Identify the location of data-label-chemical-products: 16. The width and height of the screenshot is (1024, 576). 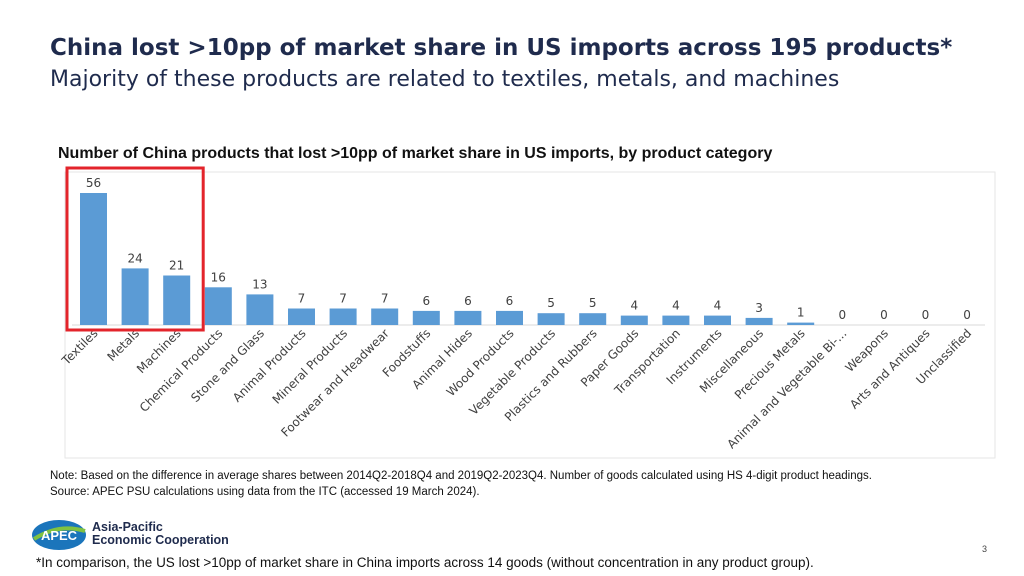
(218, 277).